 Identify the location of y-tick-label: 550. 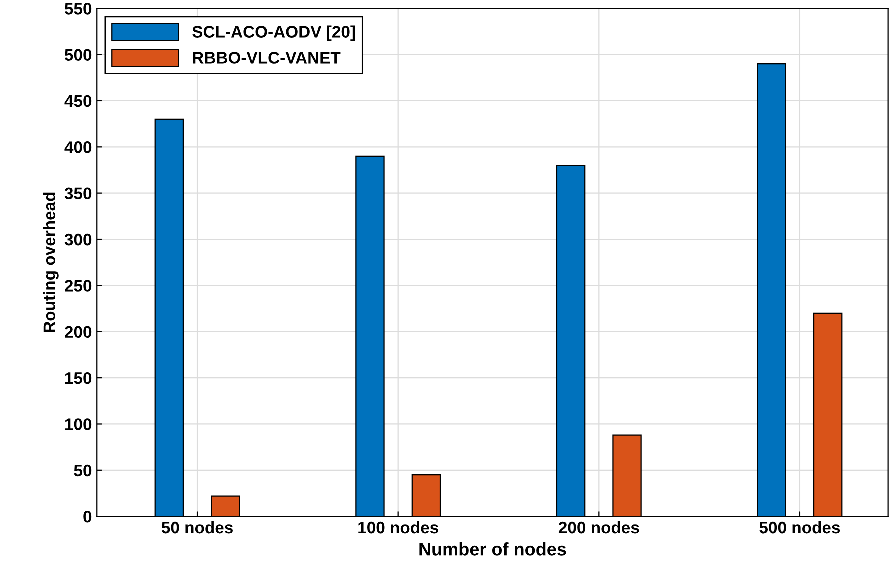
(78, 9).